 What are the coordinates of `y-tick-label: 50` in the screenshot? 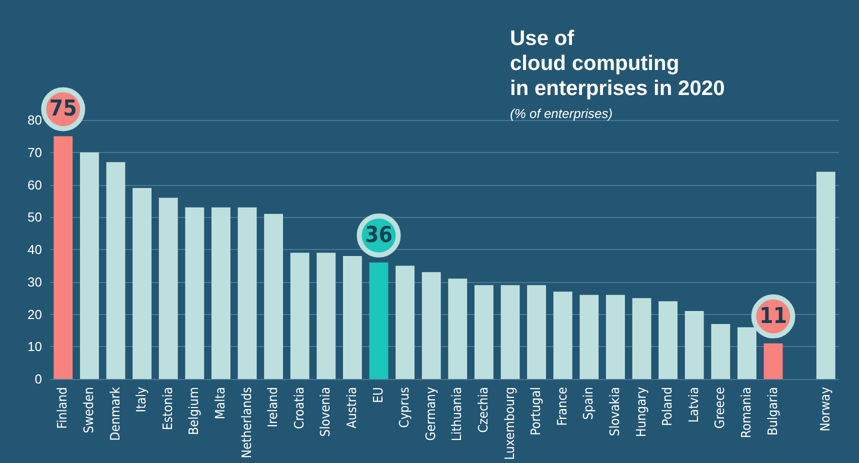 It's located at (35, 217).